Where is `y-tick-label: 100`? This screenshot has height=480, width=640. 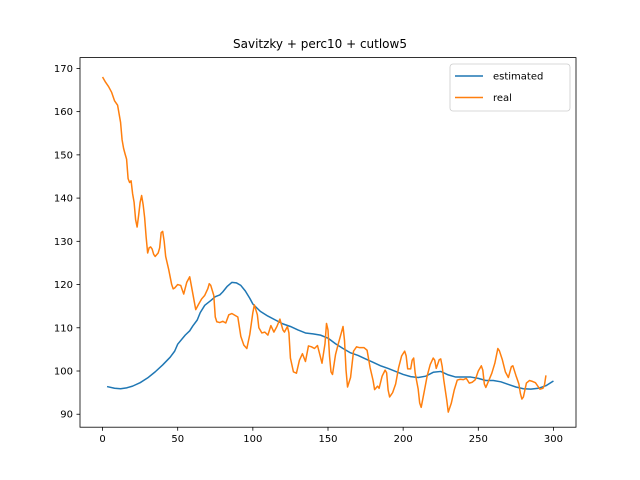 y-tick-label: 100 is located at coordinates (63, 372).